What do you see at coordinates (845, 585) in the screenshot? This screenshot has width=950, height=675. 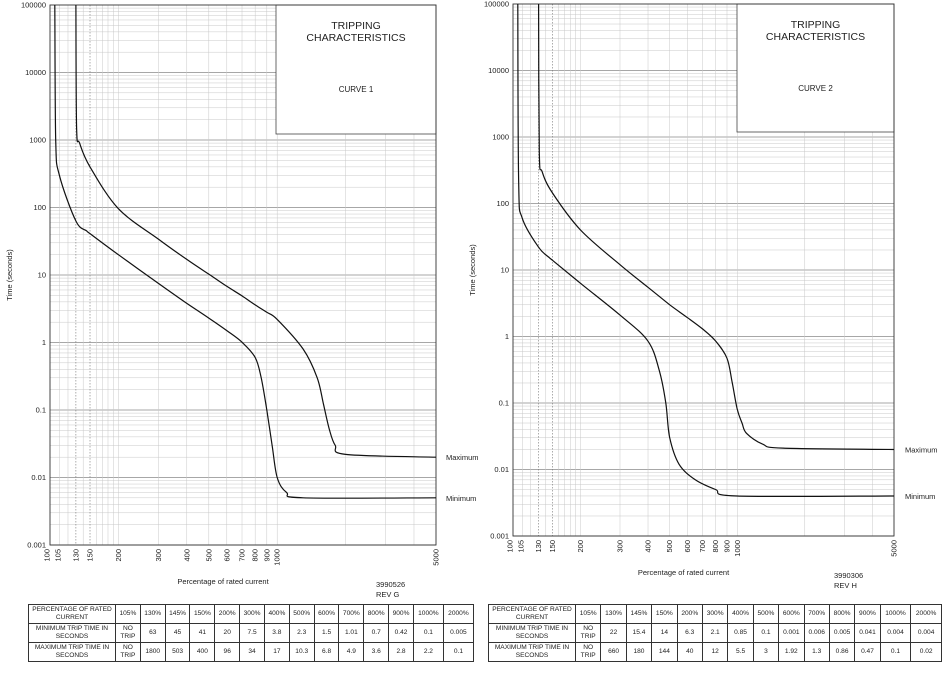 I see `revision: REV H` at bounding box center [845, 585].